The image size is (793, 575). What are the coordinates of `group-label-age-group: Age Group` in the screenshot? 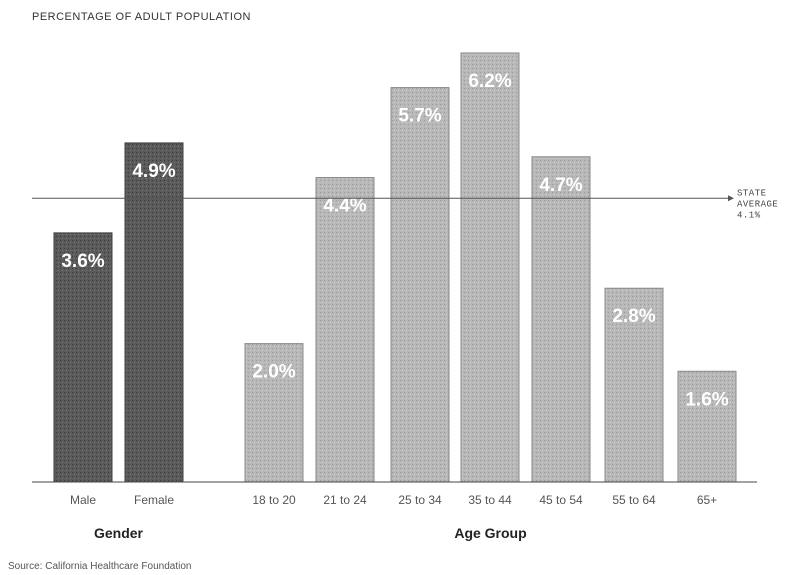 It's located at (490, 533).